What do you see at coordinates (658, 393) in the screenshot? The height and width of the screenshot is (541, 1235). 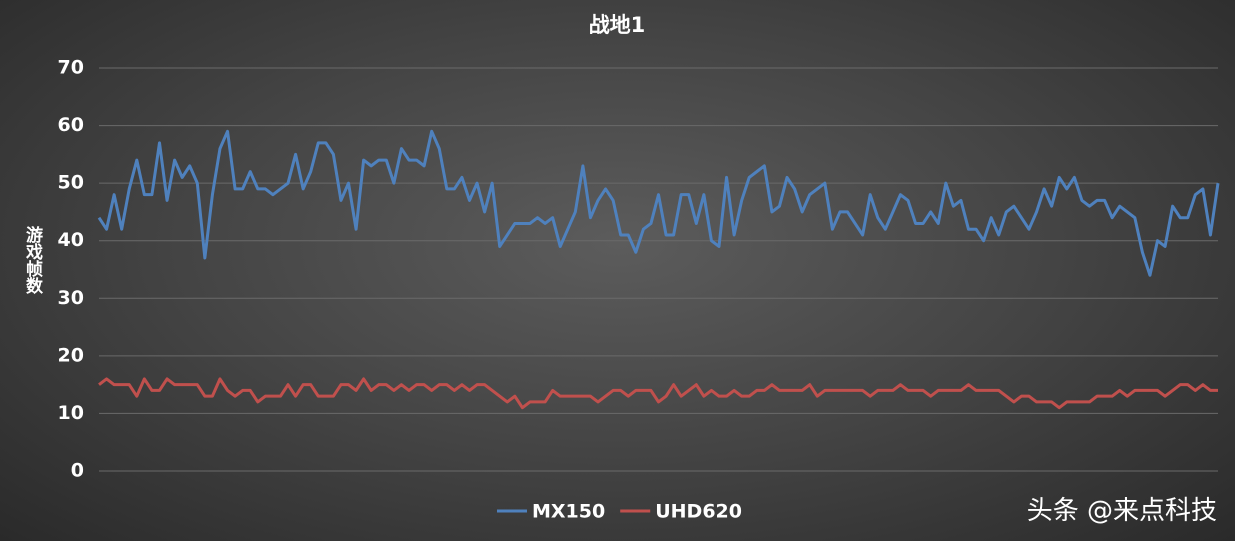 I see `data-line` at bounding box center [658, 393].